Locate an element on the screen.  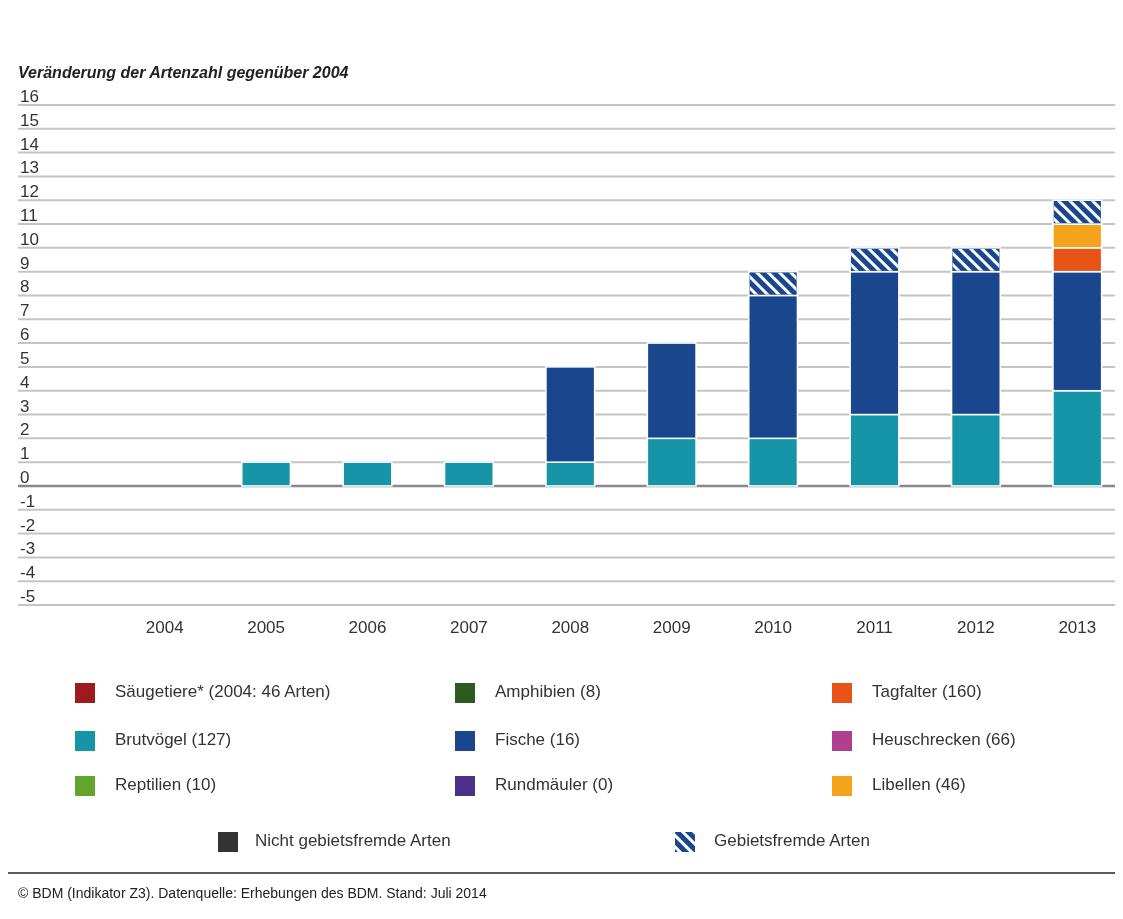
x-tick-label: 2009 is located at coordinates (671, 627).